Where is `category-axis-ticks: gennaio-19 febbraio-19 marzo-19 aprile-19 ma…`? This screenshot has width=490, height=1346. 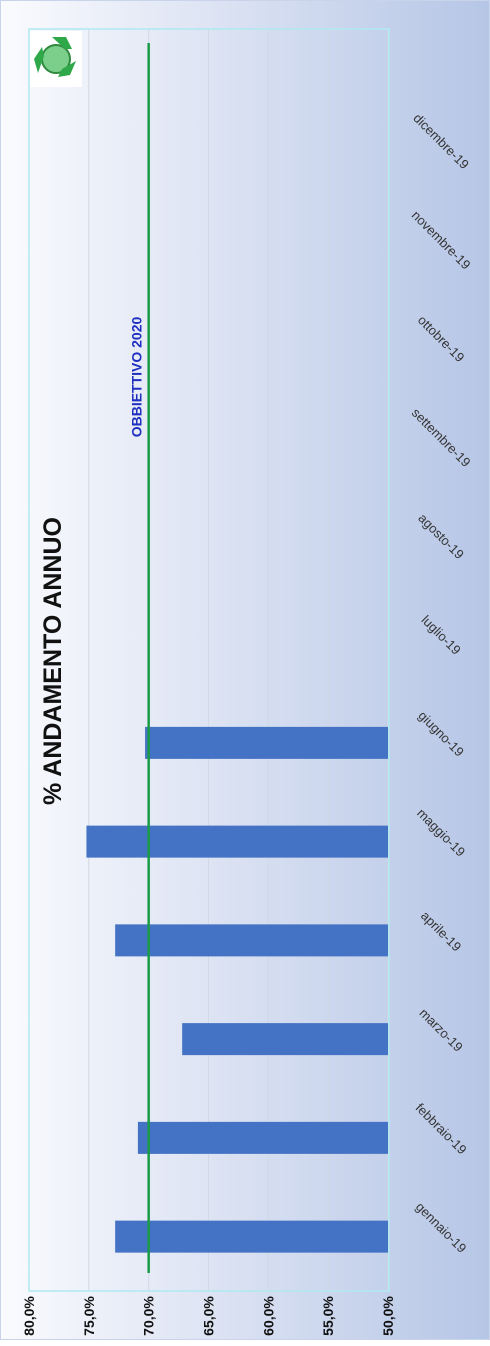 category-axis-ticks: gennaio-19 febbraio-19 marzo-19 aprile-19 ma… is located at coordinates (441, 682).